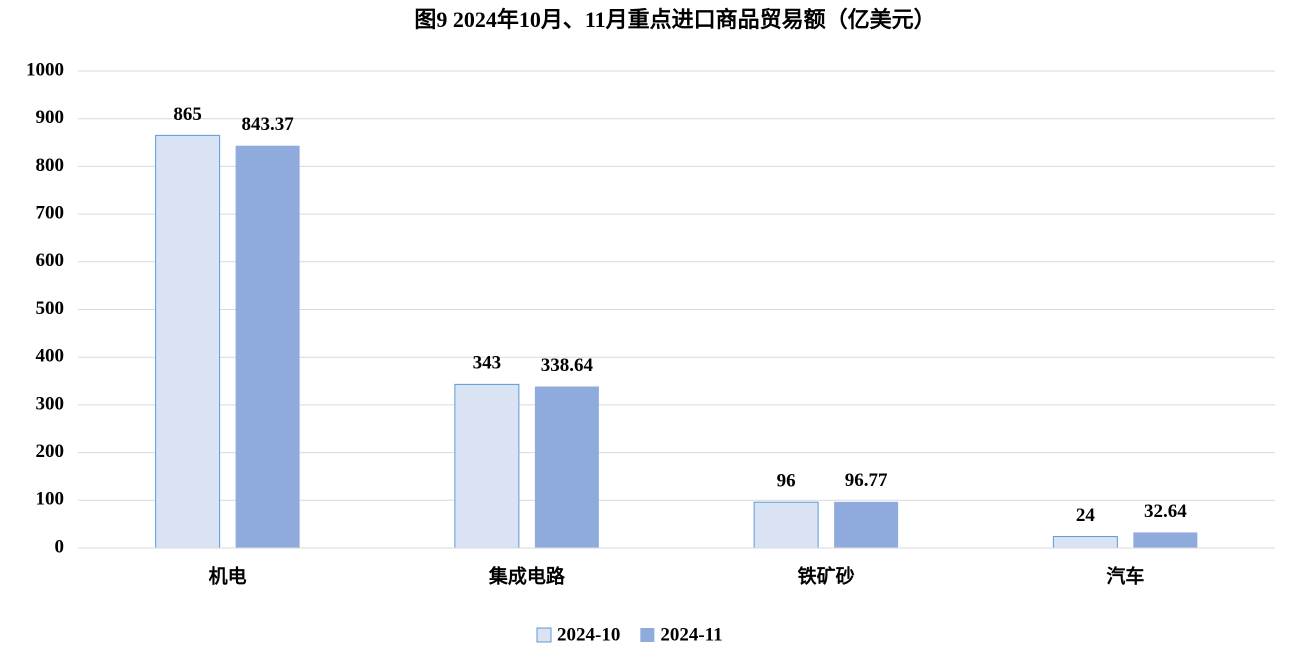 Image resolution: width=1290 pixels, height=666 pixels. Describe the element at coordinates (866, 480) in the screenshot. I see `value-label: 96.77` at that location.